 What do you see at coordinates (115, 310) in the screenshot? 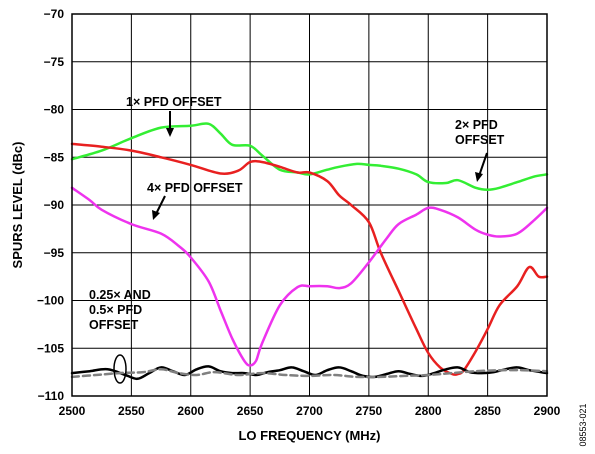
I see `quarter-label-line2: 0.5× PFD` at bounding box center [115, 310].